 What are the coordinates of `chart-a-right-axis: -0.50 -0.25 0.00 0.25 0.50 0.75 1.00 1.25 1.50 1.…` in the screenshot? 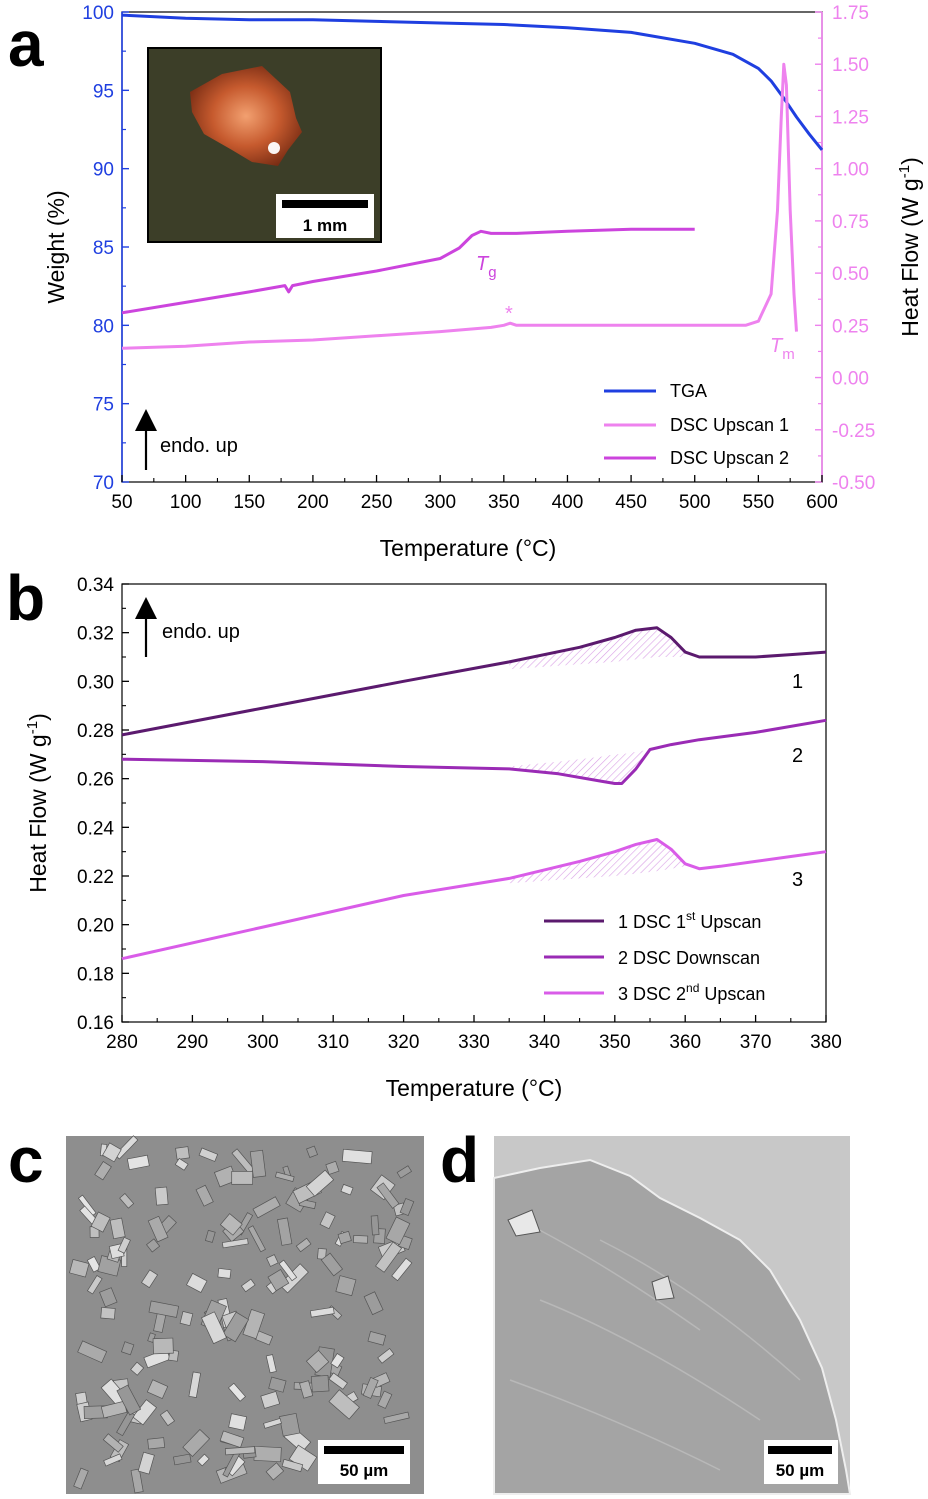 It's located at (845, 248).